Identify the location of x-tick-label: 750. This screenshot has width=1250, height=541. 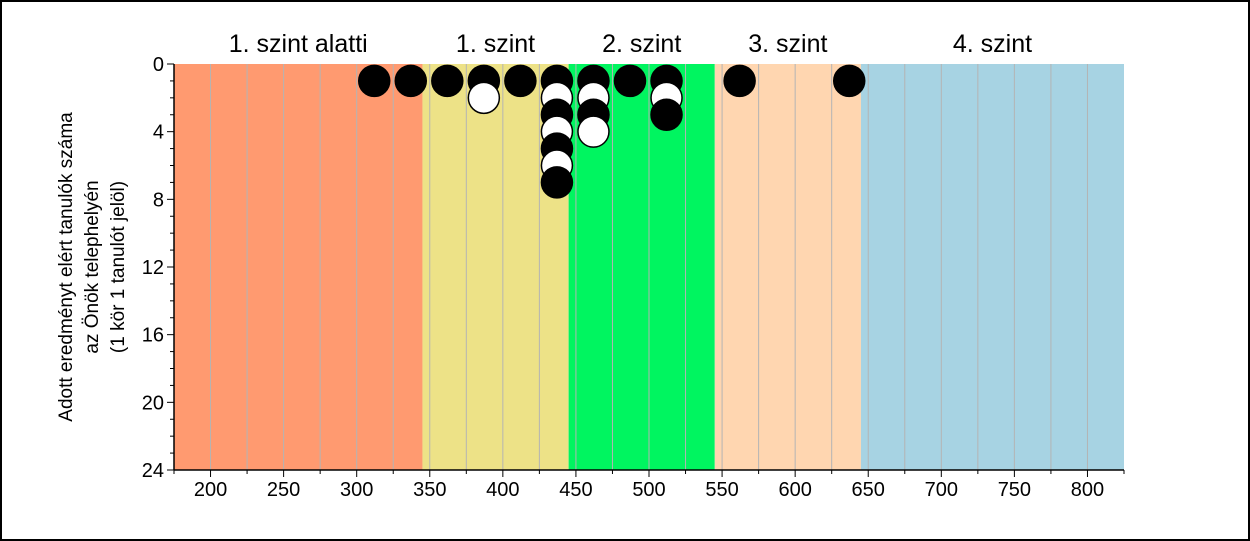
(1014, 490).